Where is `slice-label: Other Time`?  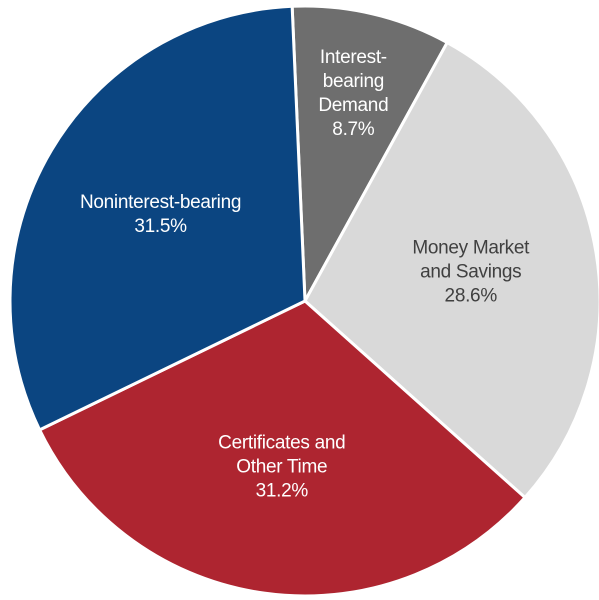
slice-label: Other Time is located at coordinates (281, 467).